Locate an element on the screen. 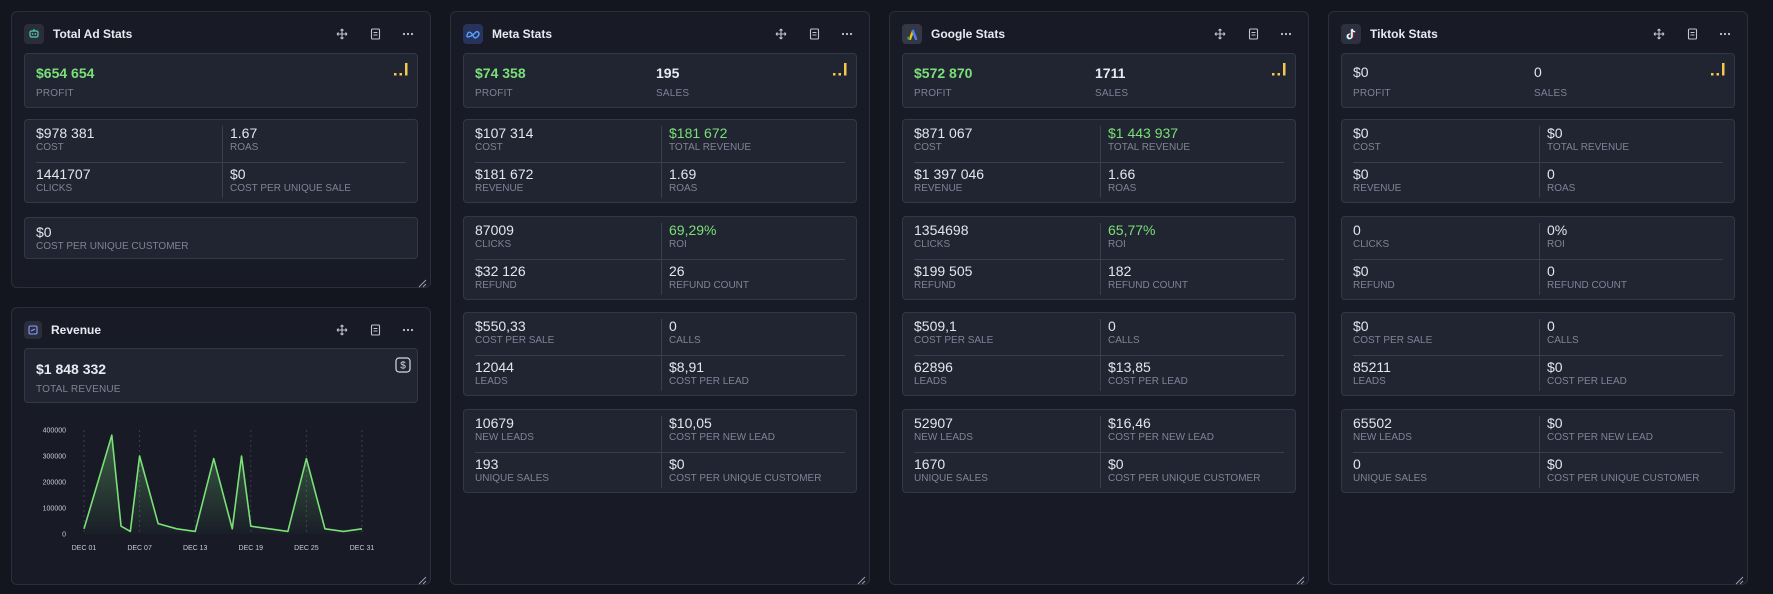  profit-card: $654 654 PROFIT is located at coordinates (221, 80).